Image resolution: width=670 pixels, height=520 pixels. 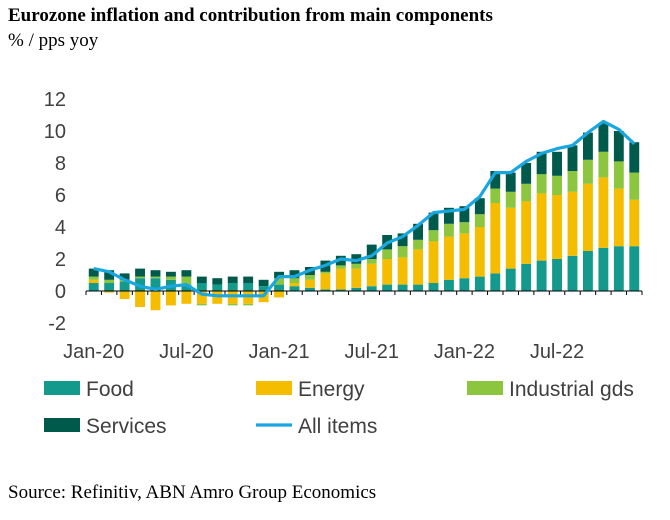 What do you see at coordinates (557, 352) in the screenshot?
I see `x-tick-label: Jul-22` at bounding box center [557, 352].